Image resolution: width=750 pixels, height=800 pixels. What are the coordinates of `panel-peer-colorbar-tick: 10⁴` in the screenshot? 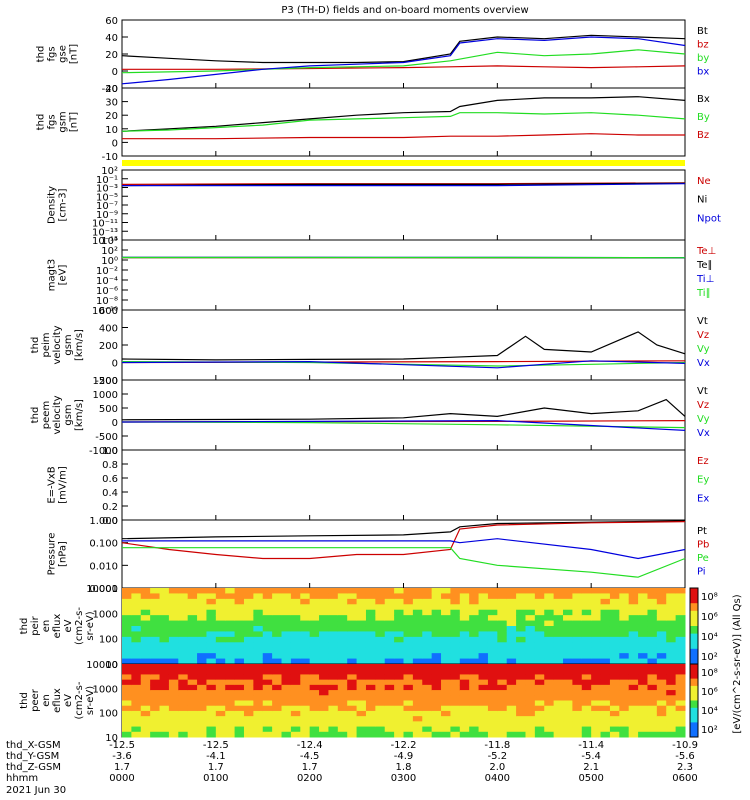 It's located at (709, 711).